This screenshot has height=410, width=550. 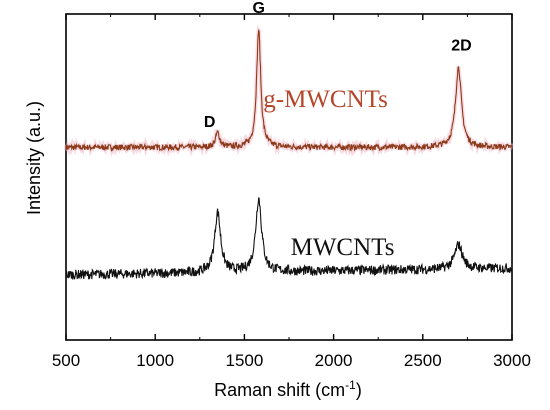 What do you see at coordinates (359, 390) in the screenshot?
I see `x-axis-title-end: )` at bounding box center [359, 390].